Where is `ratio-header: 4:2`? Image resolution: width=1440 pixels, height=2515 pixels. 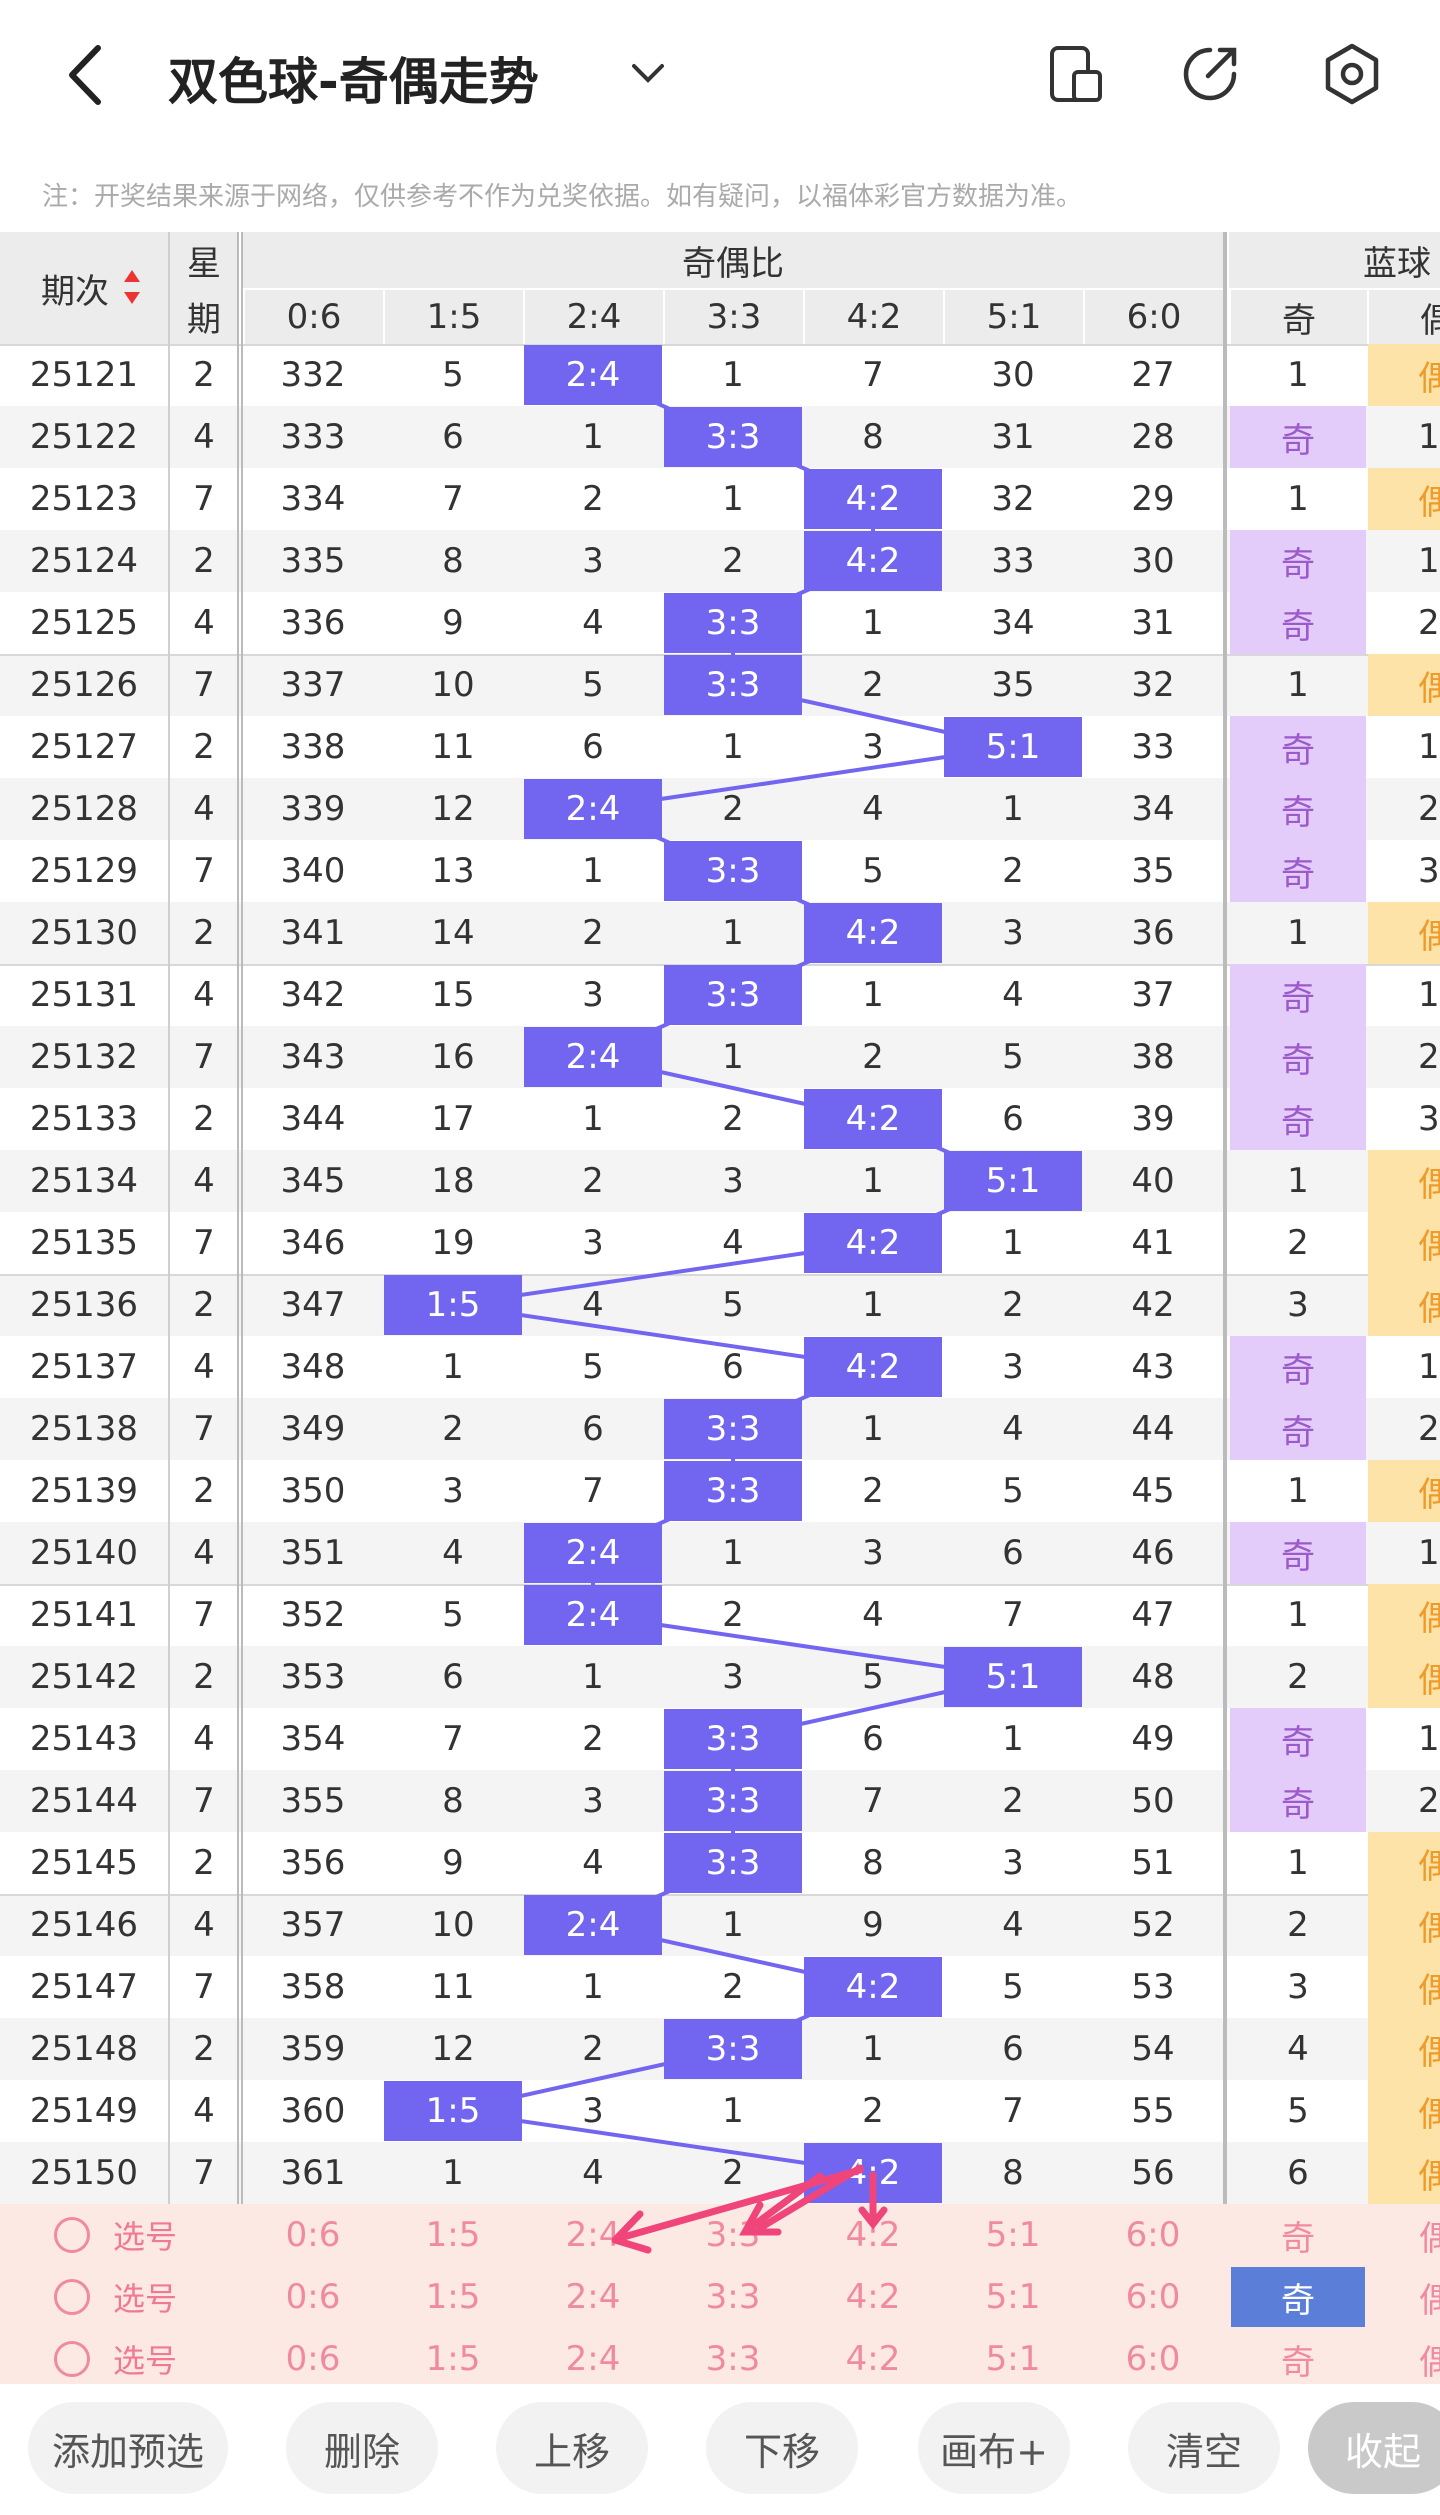 ratio-header: 4:2 is located at coordinates (873, 316).